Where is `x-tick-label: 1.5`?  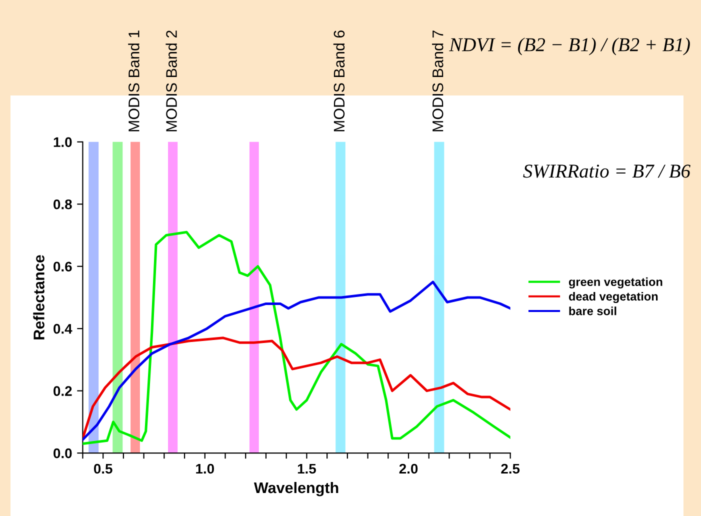 x-tick-label: 1.5 is located at coordinates (307, 469).